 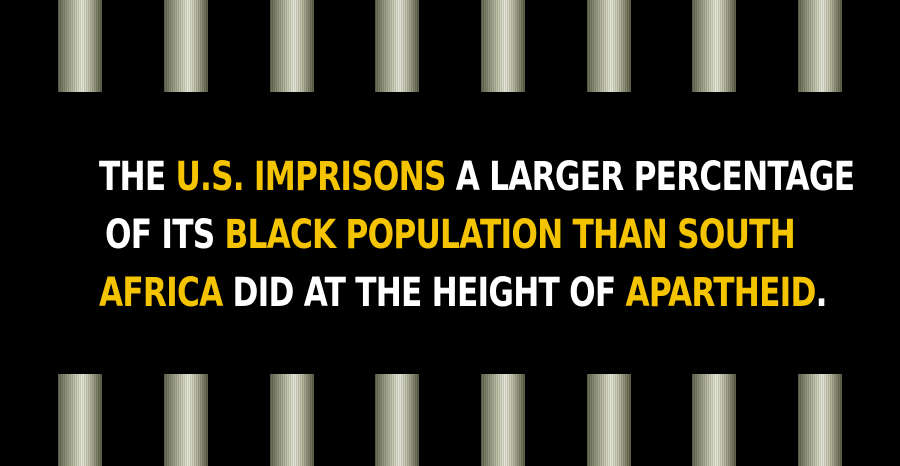 What do you see at coordinates (821, 293) in the screenshot?
I see `headline-text: .` at bounding box center [821, 293].